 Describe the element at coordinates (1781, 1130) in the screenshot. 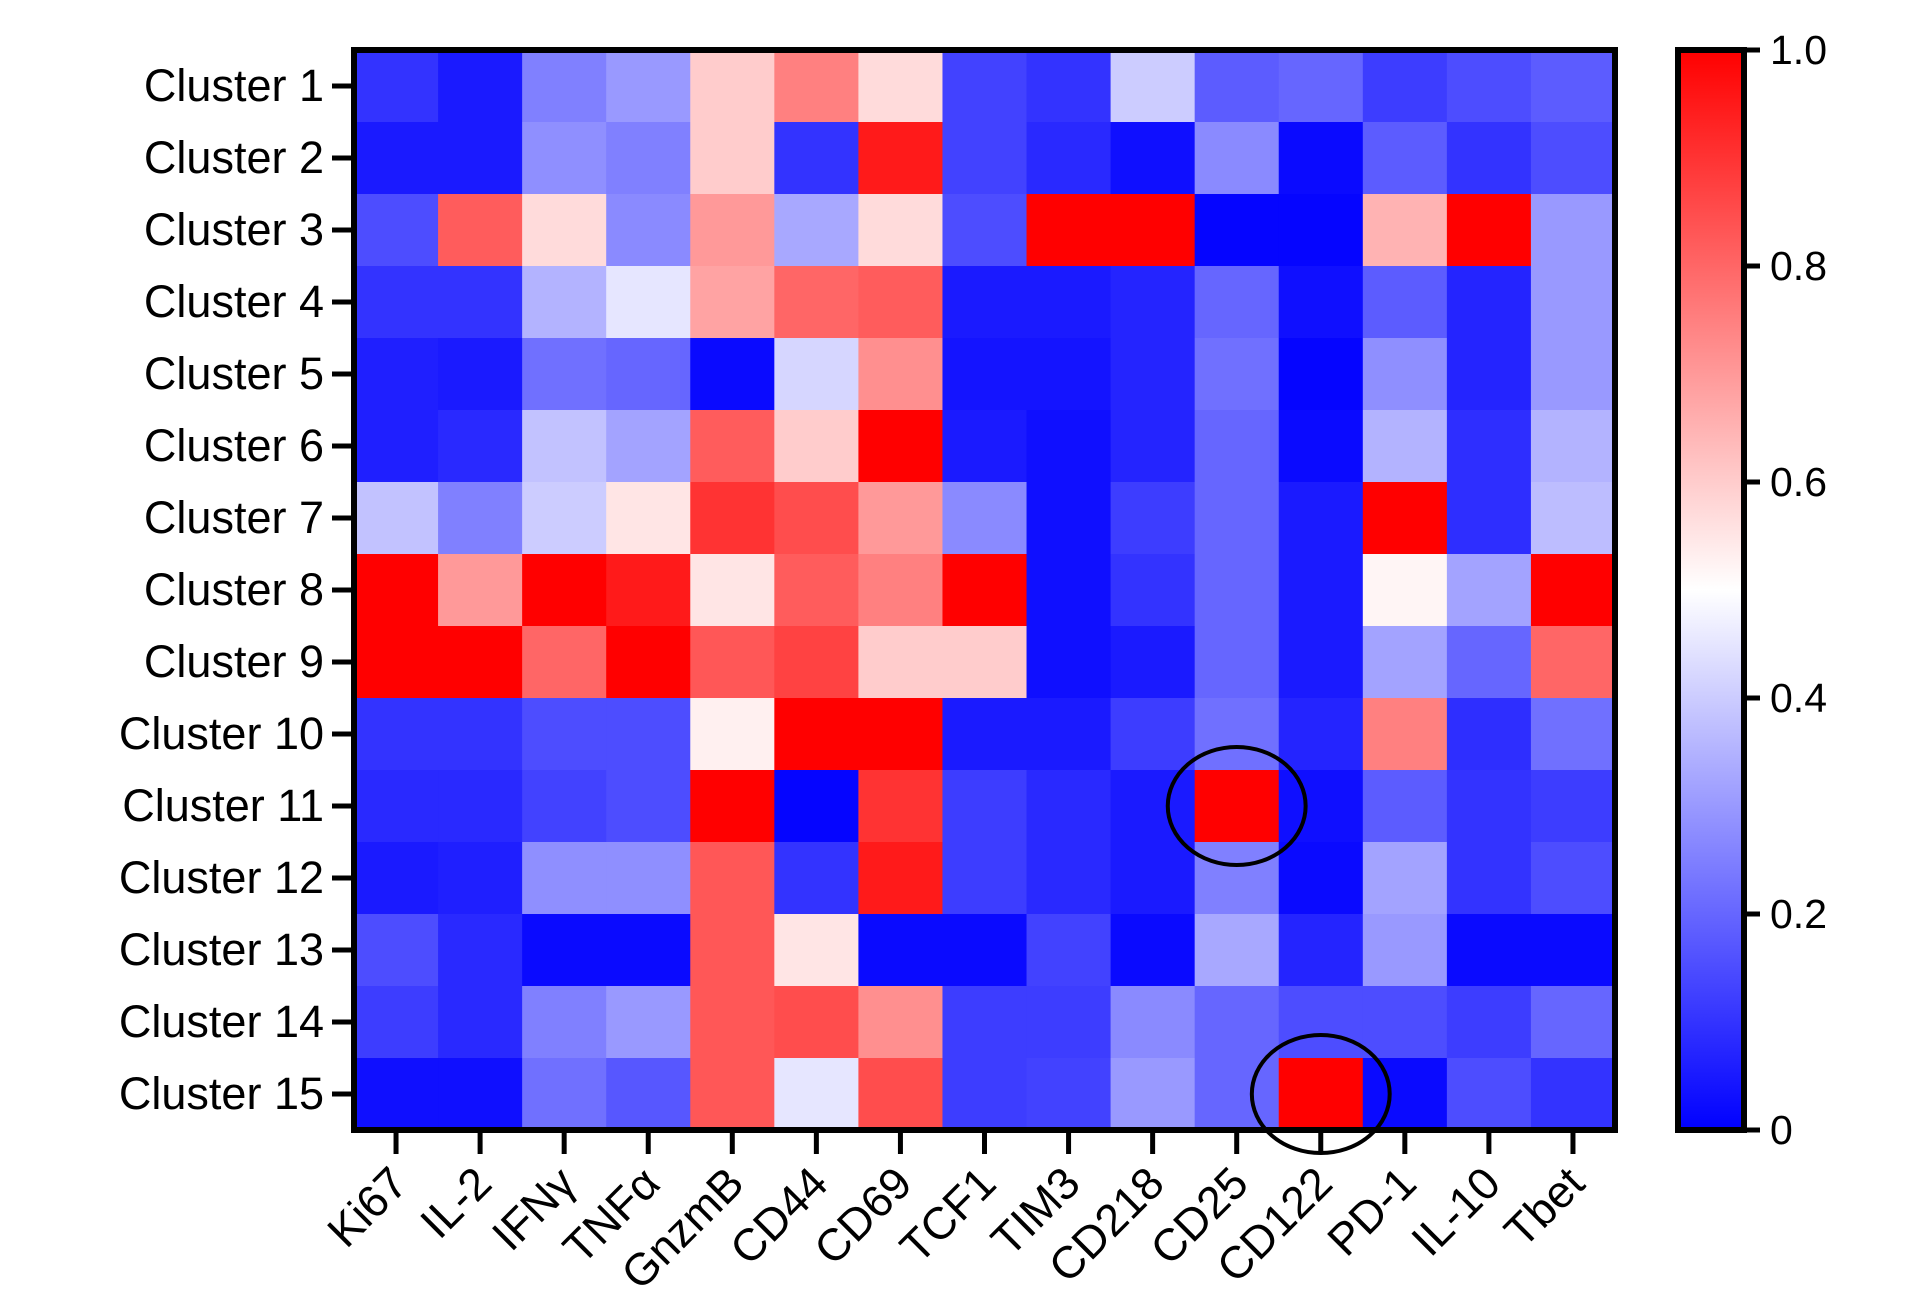

I see `colorbar-tick-label: 0` at that location.